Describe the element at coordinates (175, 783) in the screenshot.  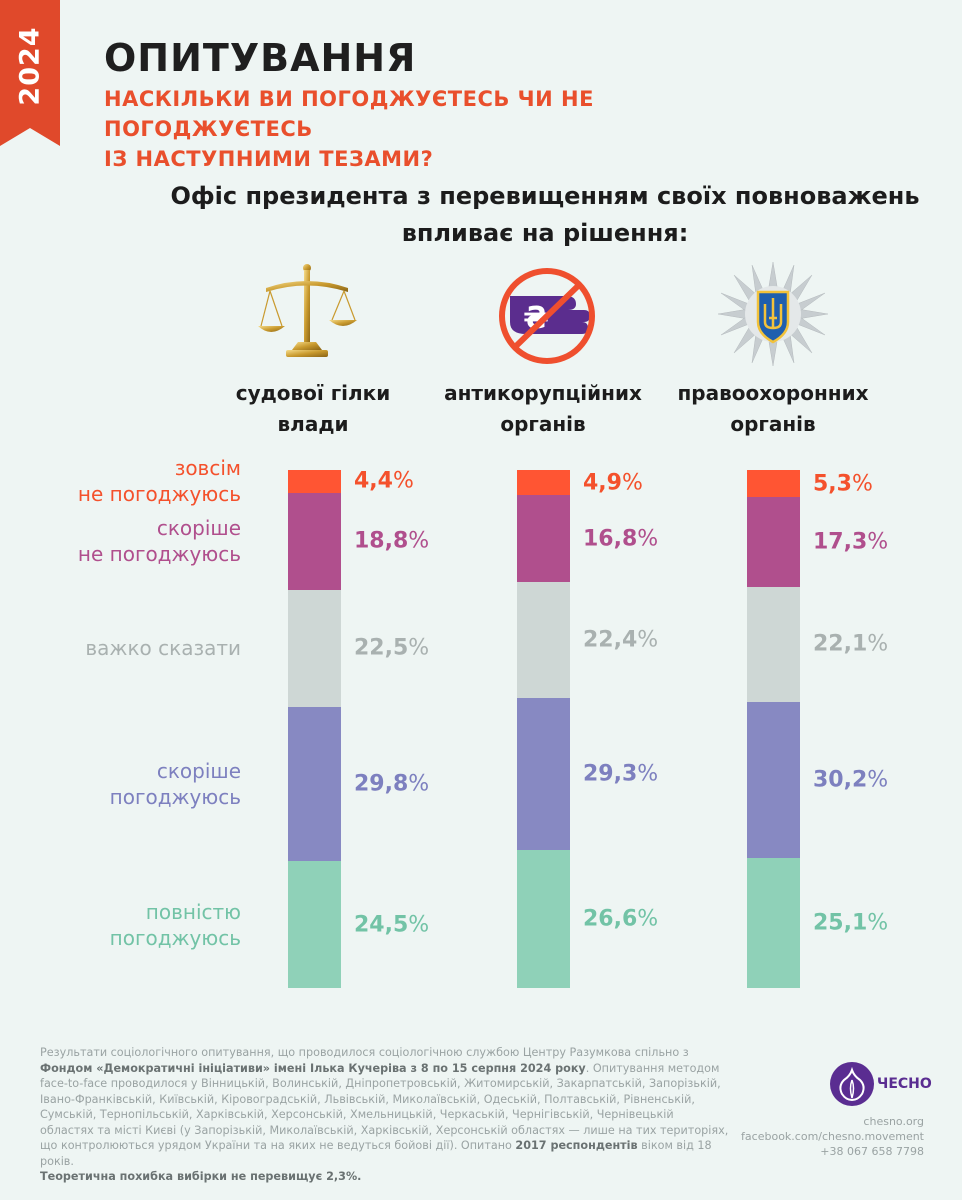
I see `legend-label-agree_rather: скоріше погоджуюсь` at that location.